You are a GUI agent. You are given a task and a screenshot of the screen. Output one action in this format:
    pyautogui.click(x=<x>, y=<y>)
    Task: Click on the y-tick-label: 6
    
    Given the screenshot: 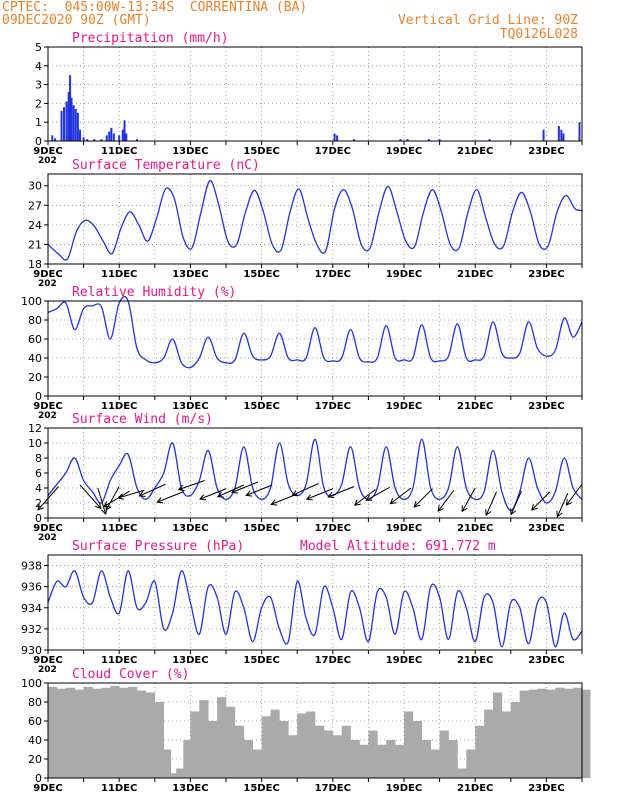 What is the action you would take?
    pyautogui.click(x=38, y=473)
    